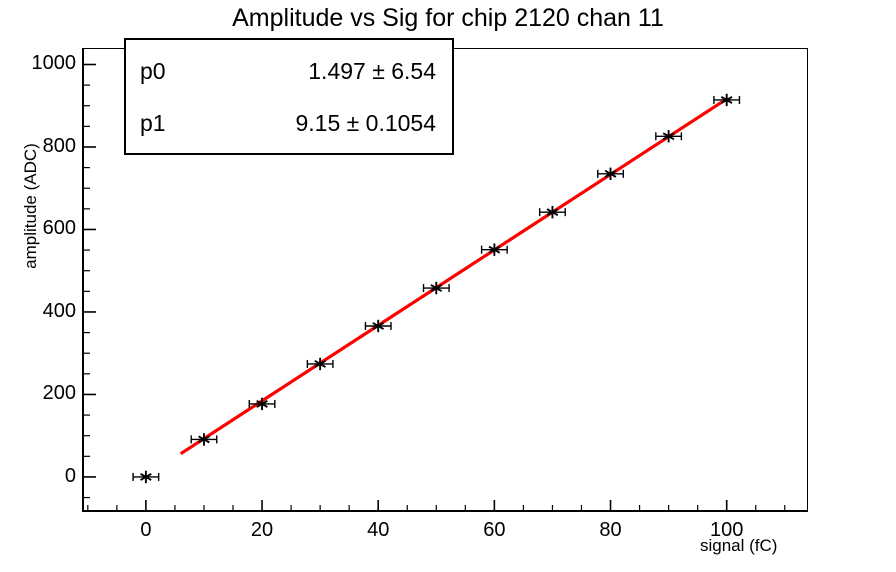  Describe the element at coordinates (289, 71) in the screenshot. I see `fit-param-row: p0 1.497 ± 6.54` at that location.